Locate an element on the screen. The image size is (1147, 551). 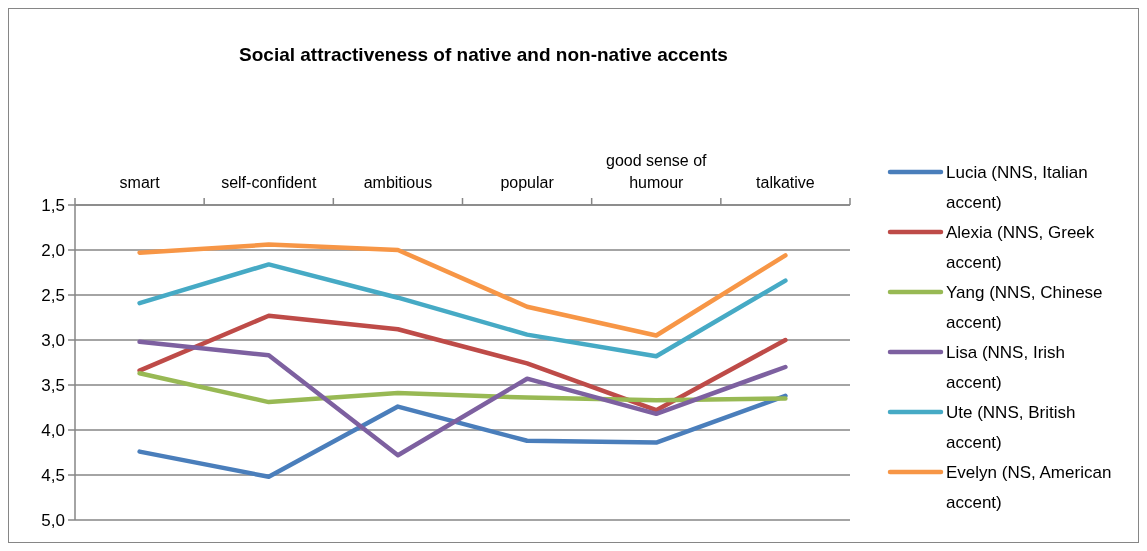
y-tick-label: 3,0 is located at coordinates (53, 340).